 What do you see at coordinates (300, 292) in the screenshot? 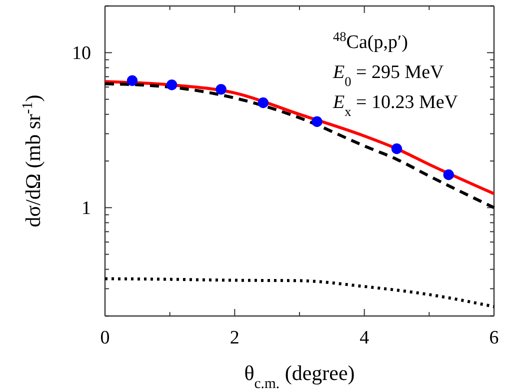
I see `line-series` at bounding box center [300, 292].